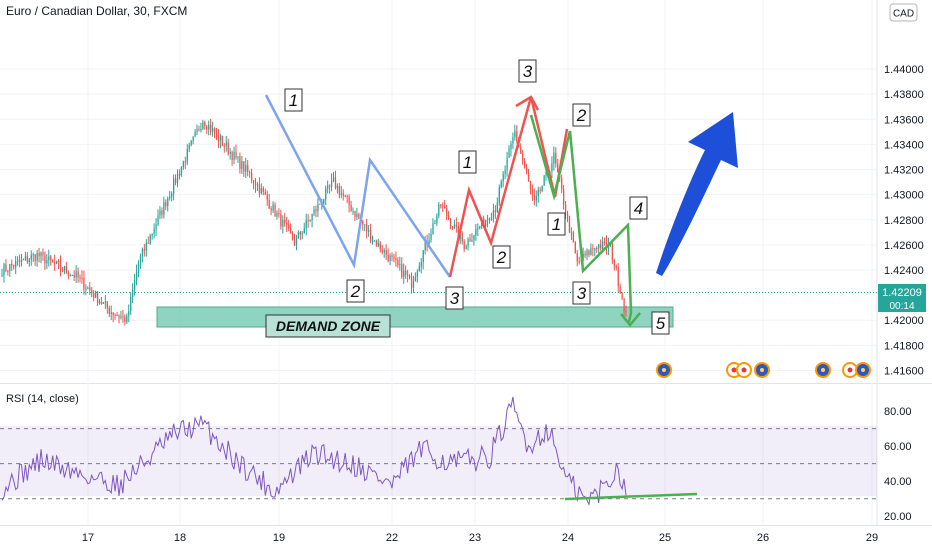 The image size is (932, 550). I want to click on event-icons, so click(763, 370).